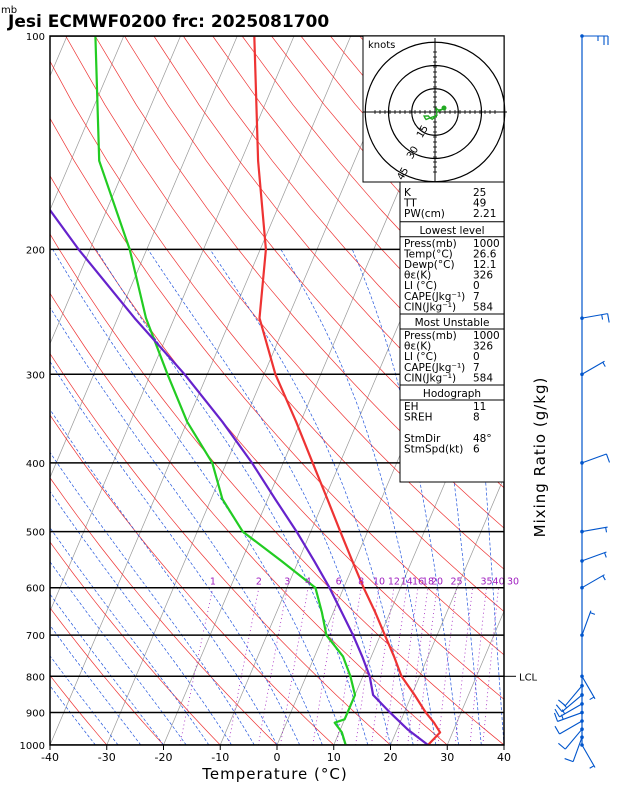 The image size is (618, 800). Describe the element at coordinates (444, 108) in the screenshot. I see `hodograph-storm-motion` at that location.